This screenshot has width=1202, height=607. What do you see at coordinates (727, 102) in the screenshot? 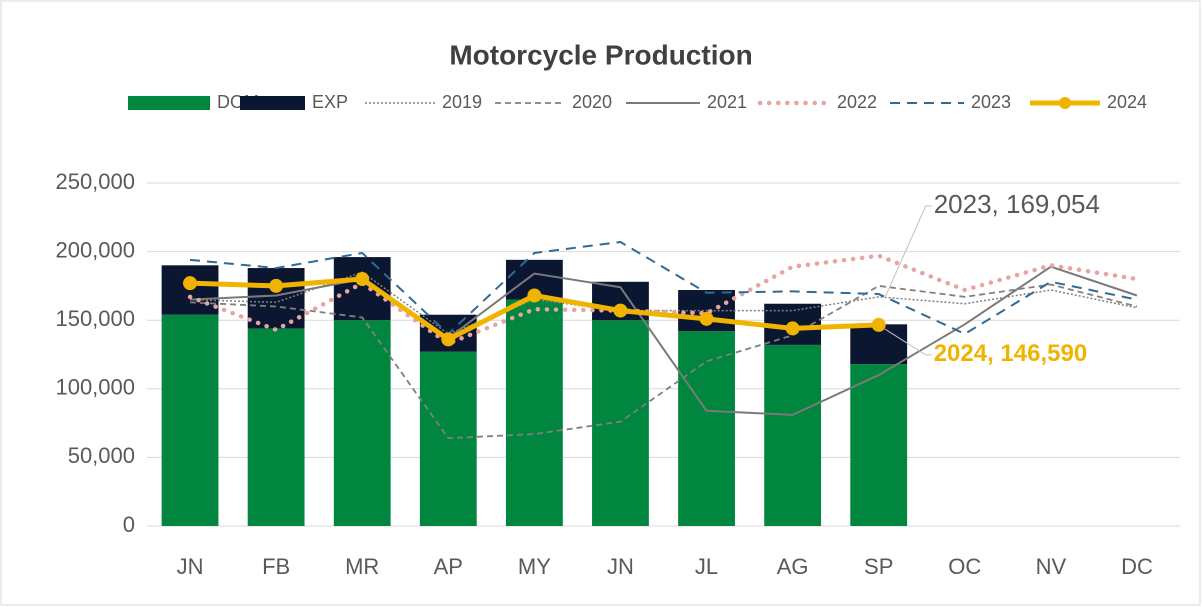
I see `legend-label: 2021` at bounding box center [727, 102].